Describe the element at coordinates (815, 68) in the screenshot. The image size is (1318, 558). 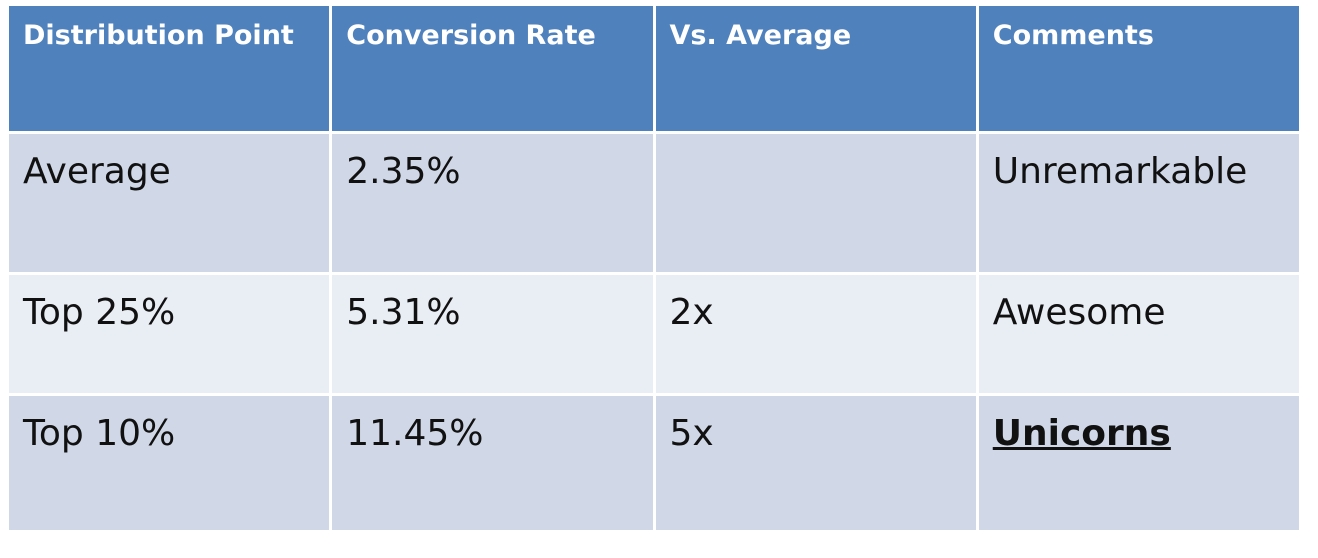
I see `column-header-vs-average: Vs. Average` at that location.